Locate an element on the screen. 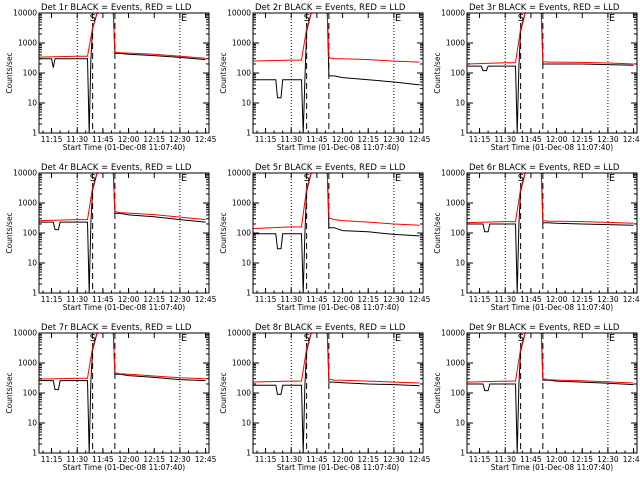 The image size is (640, 480). panel-title: Det 3r BLACK = Events, RED = LLD is located at coordinates (544, 8).